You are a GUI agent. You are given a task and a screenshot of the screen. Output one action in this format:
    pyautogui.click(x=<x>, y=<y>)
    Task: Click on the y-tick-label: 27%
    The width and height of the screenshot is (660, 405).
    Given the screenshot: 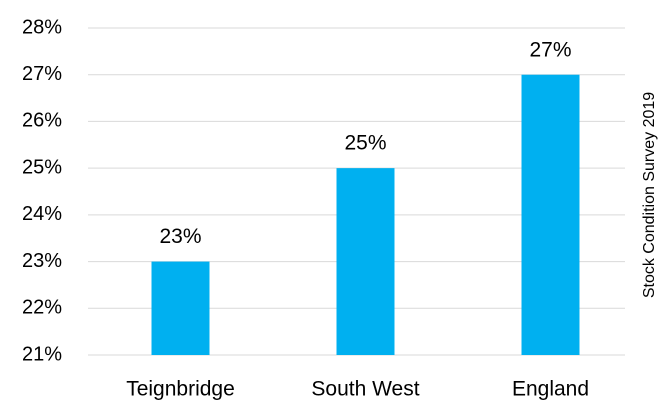 What is the action you would take?
    pyautogui.click(x=42, y=74)
    